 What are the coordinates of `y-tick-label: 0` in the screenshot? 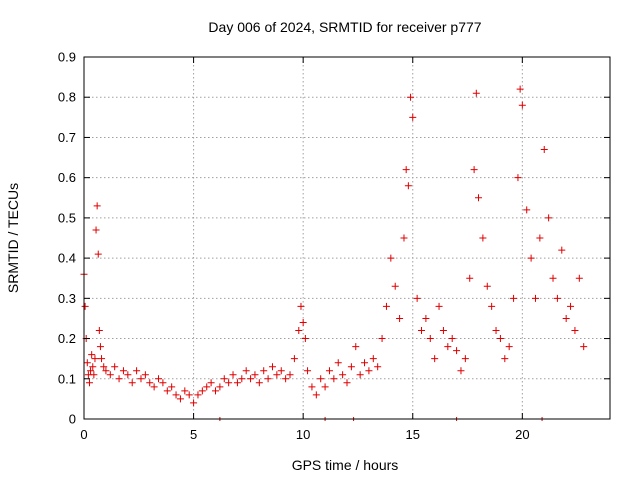 It's located at (72, 419).